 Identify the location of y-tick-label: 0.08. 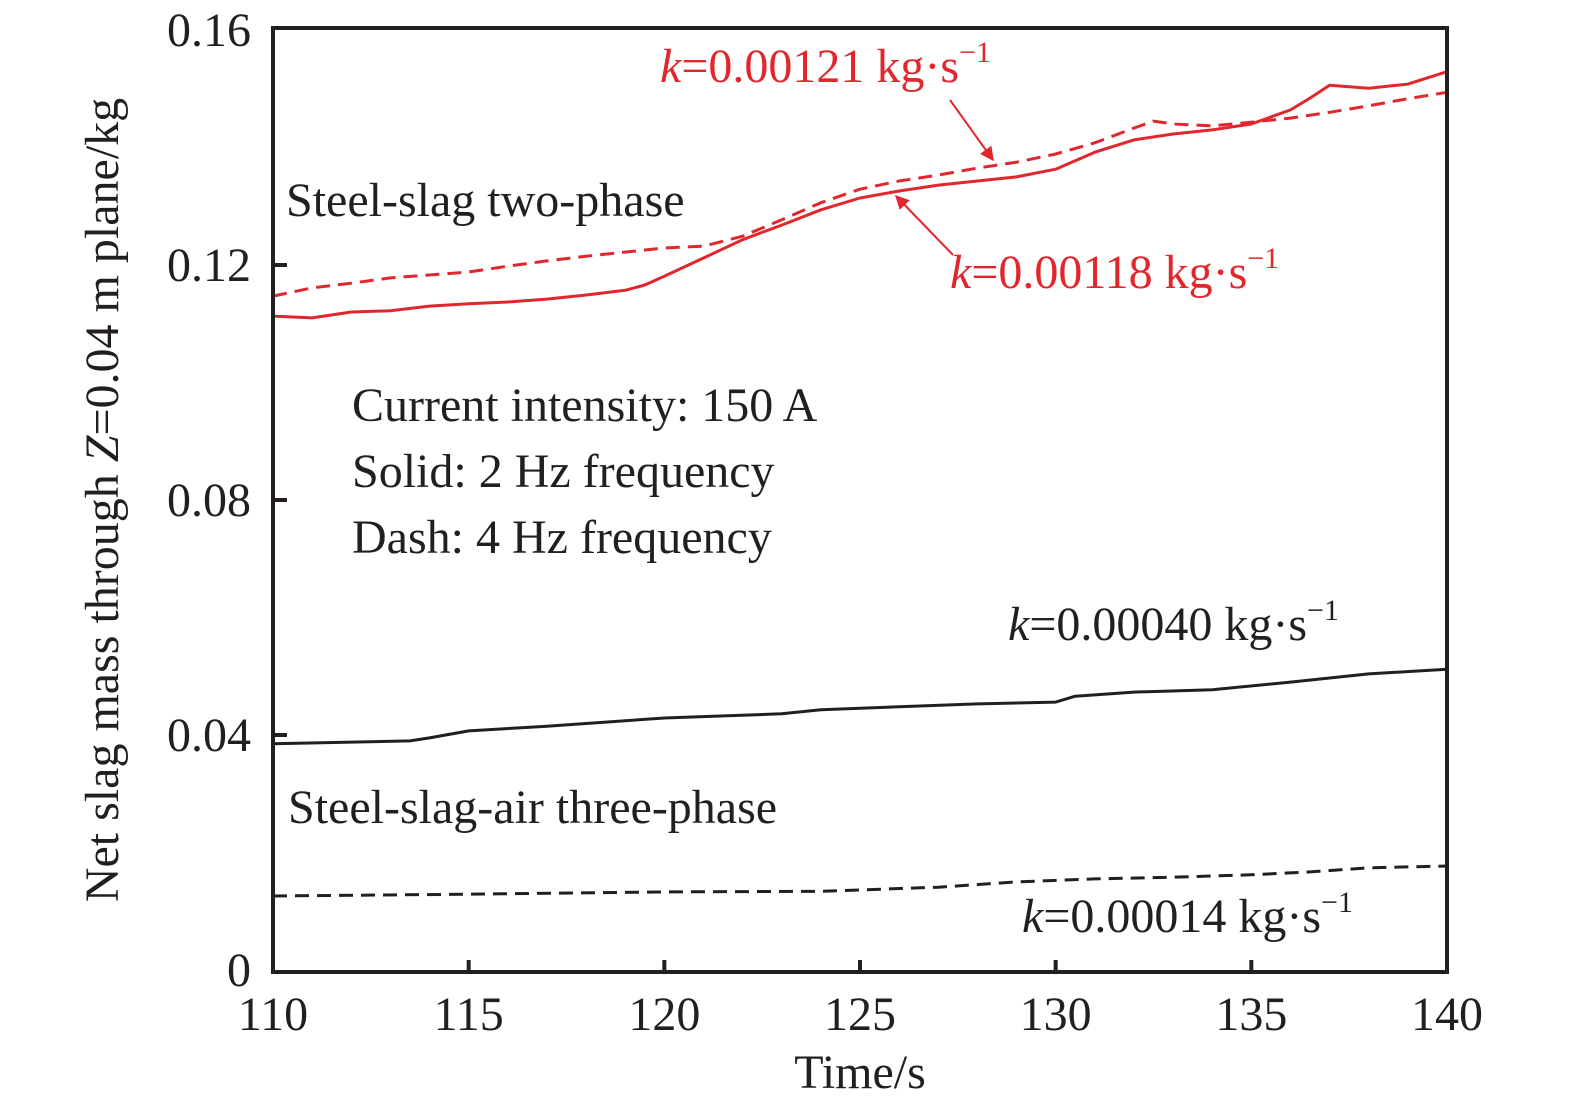
(209, 500).